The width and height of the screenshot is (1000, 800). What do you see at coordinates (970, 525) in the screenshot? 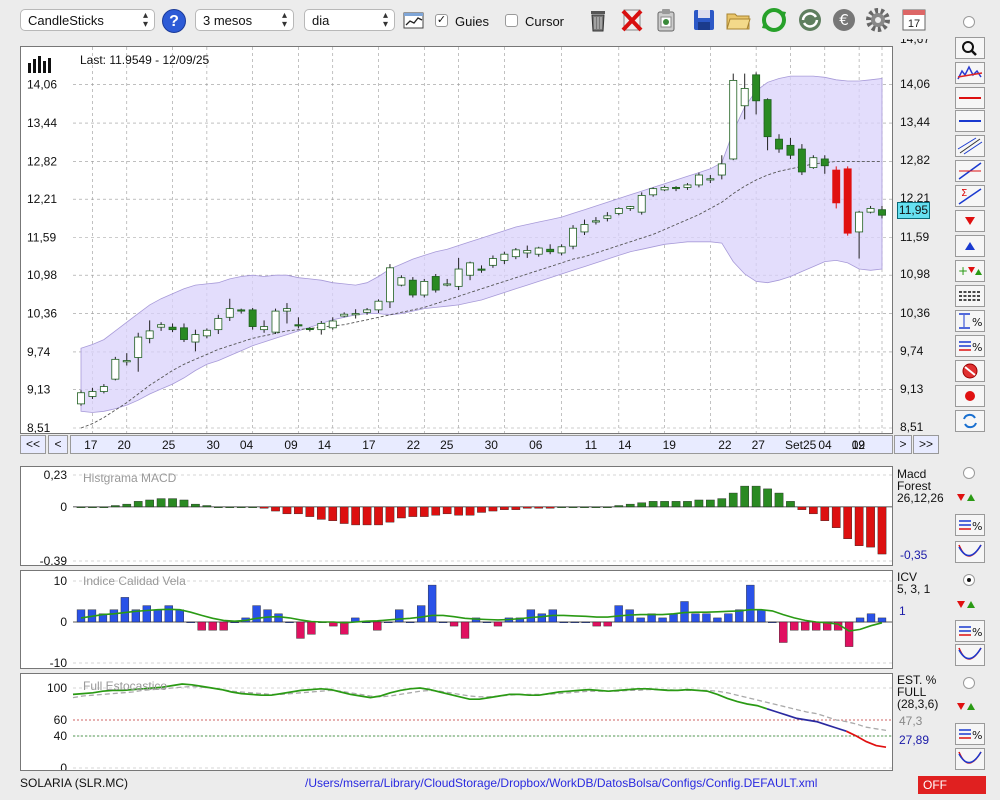
I see `macd-percent-button: %` at bounding box center [970, 525].